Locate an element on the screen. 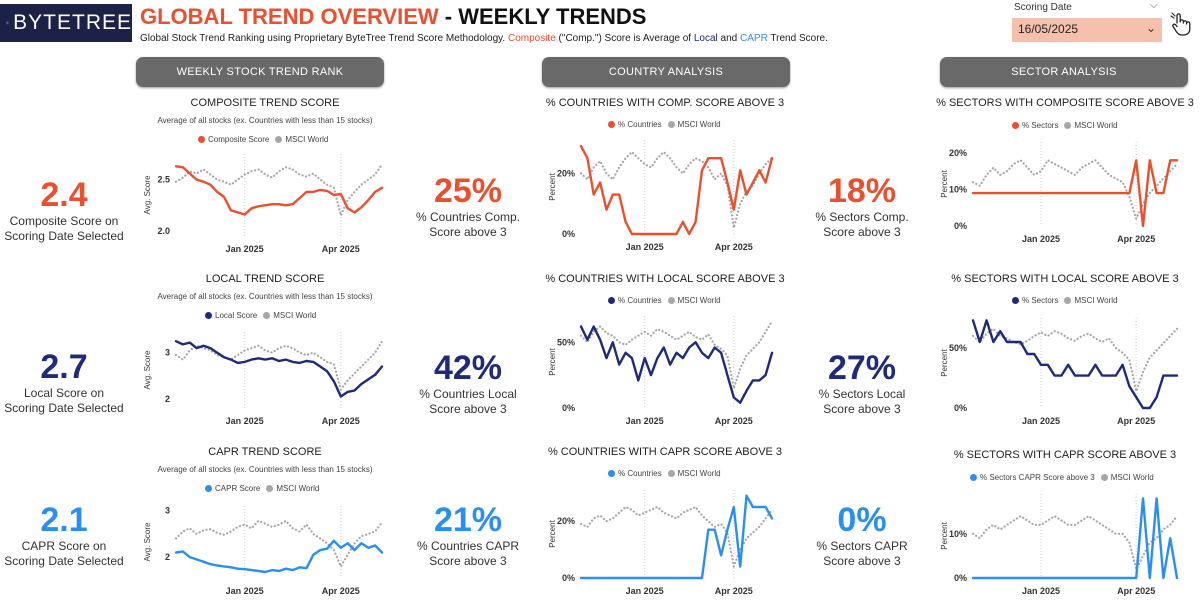  subtitle-capr: CAPR is located at coordinates (754, 38).